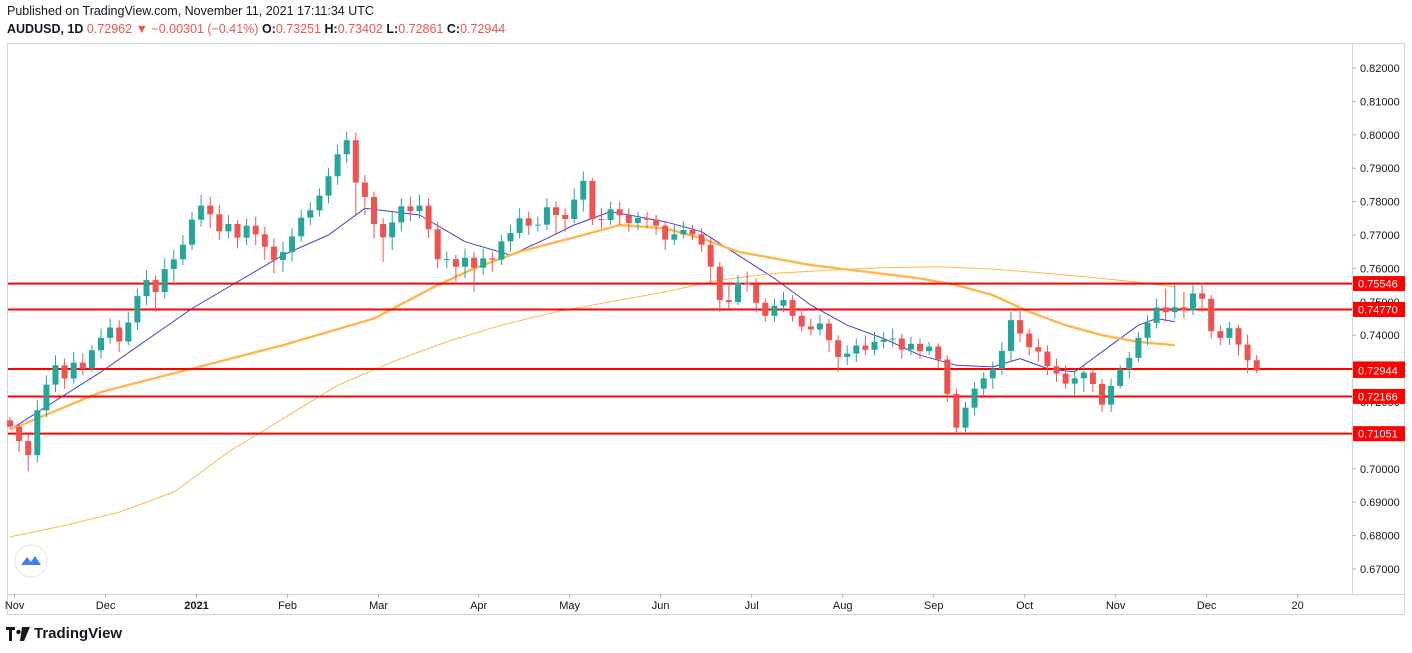  I want to click on level-price-label: 0.72166, so click(1378, 397).